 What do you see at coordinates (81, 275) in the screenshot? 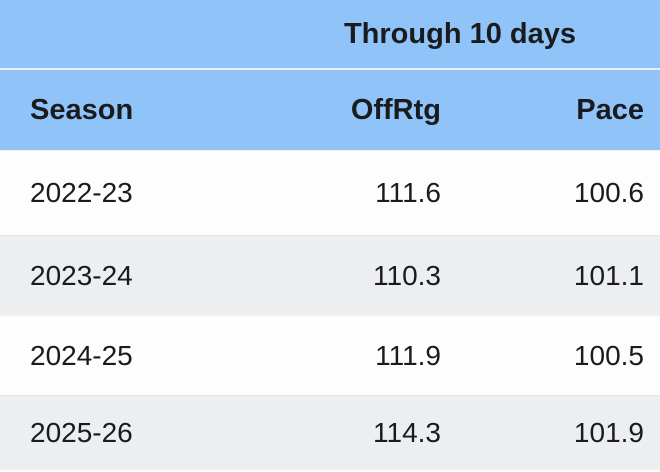
I see `season-cell: 2023-24` at bounding box center [81, 275].